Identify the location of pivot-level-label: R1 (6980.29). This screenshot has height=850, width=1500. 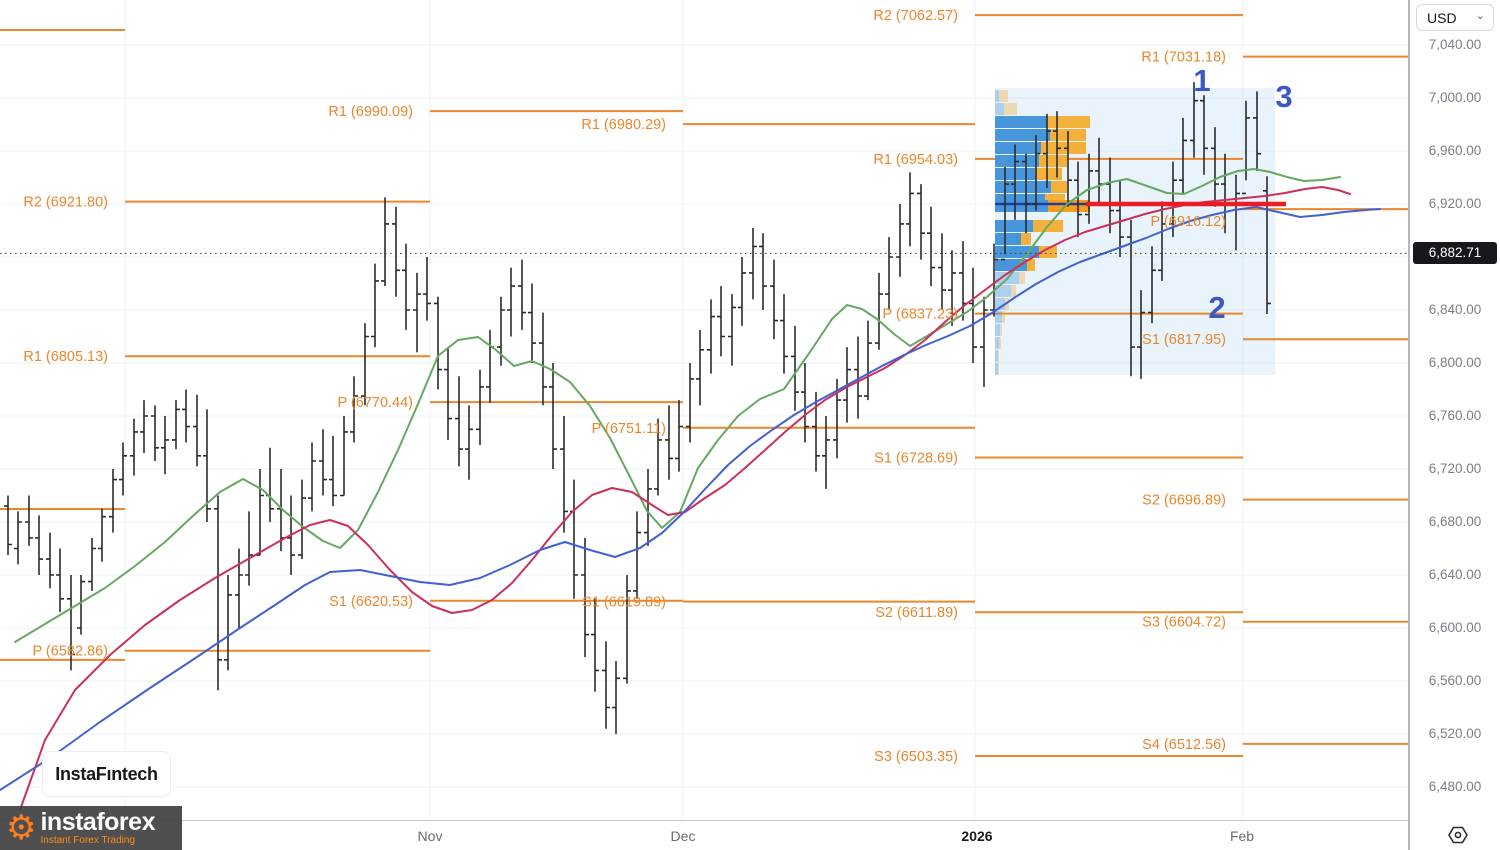
(623, 125).